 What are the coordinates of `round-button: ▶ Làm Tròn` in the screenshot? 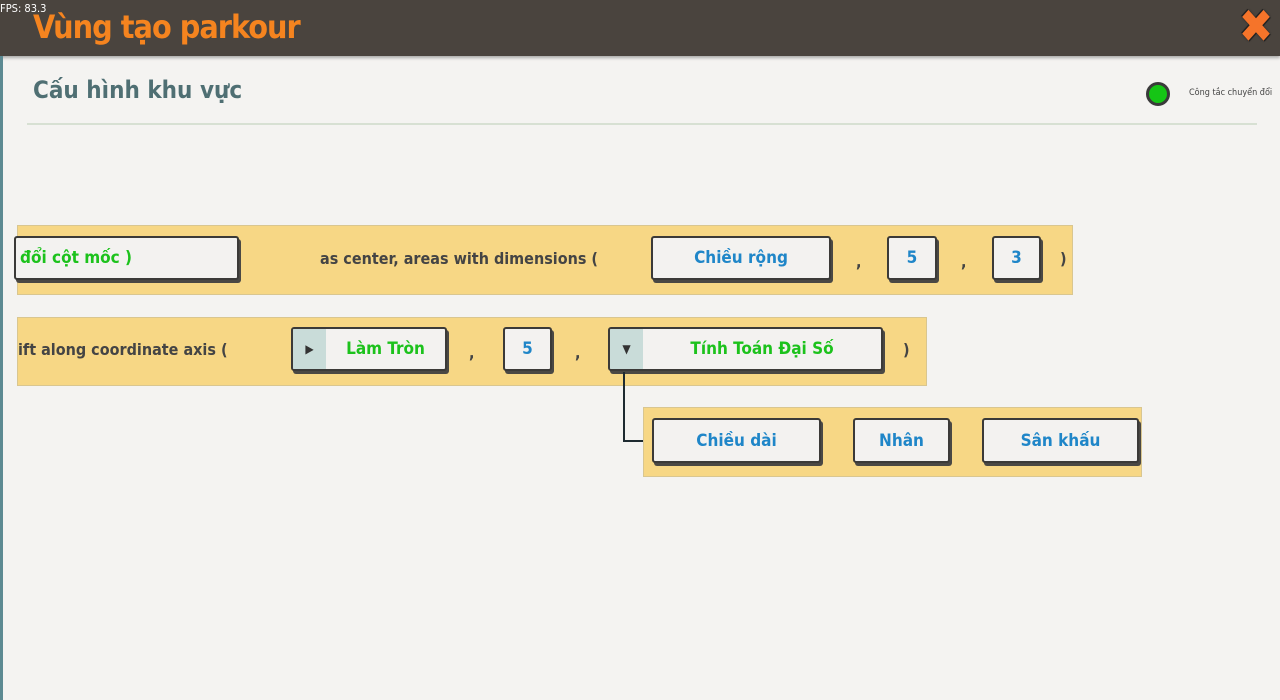 It's located at (369, 349).